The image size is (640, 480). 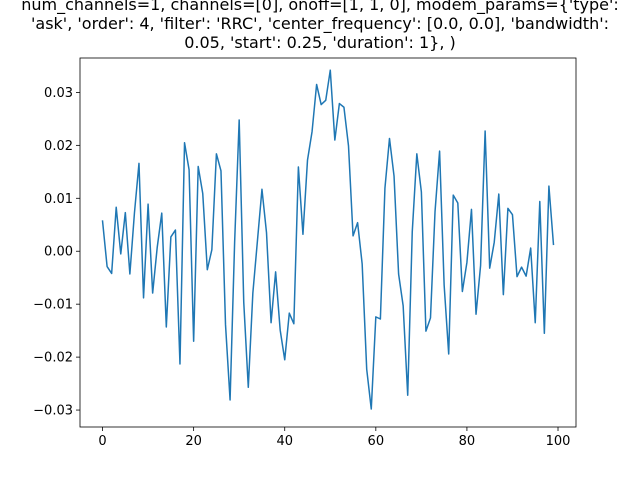 I want to click on y-tick-label: 0.02, so click(x=58, y=146).